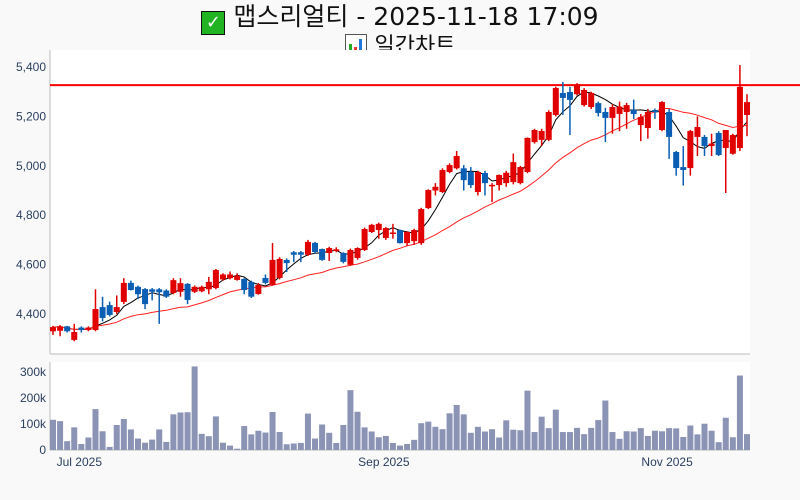 The height and width of the screenshot is (500, 800). What do you see at coordinates (31, 166) in the screenshot?
I see `price-tick-label: 5,000` at bounding box center [31, 166].